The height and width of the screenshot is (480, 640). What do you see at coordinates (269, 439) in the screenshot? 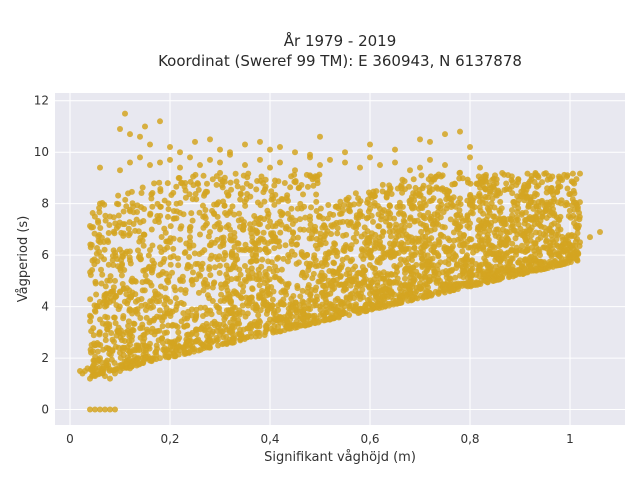
I see `x-tick-label: 0,4` at bounding box center [269, 439].